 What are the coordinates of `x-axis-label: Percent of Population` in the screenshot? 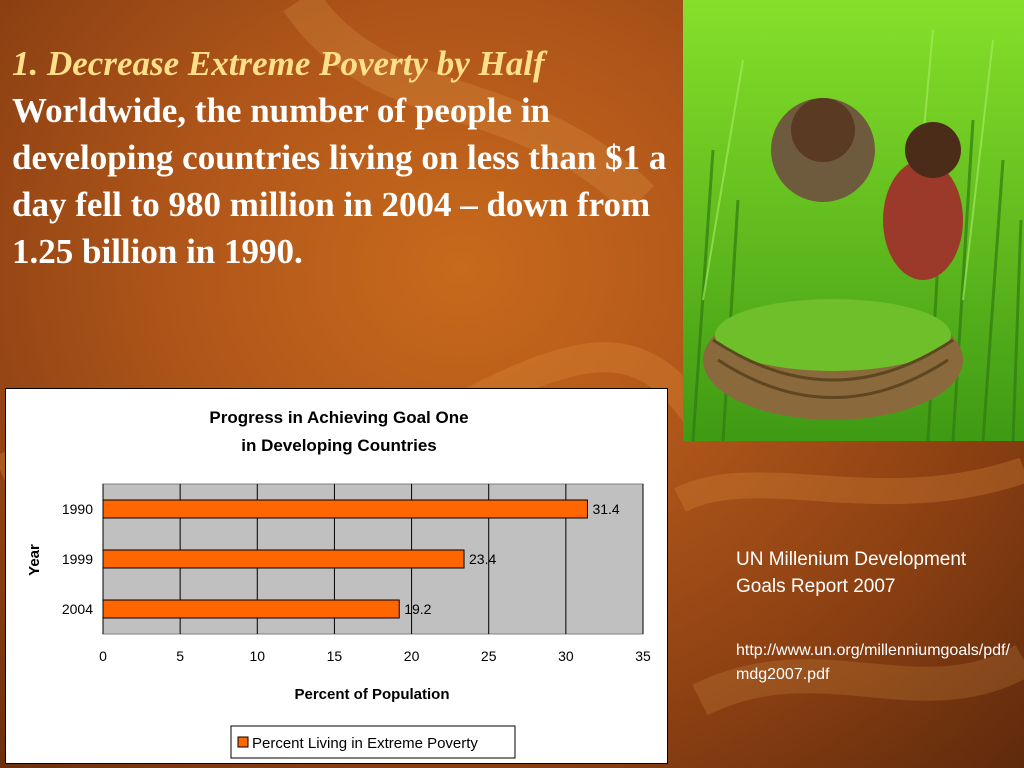 It's located at (371, 694).